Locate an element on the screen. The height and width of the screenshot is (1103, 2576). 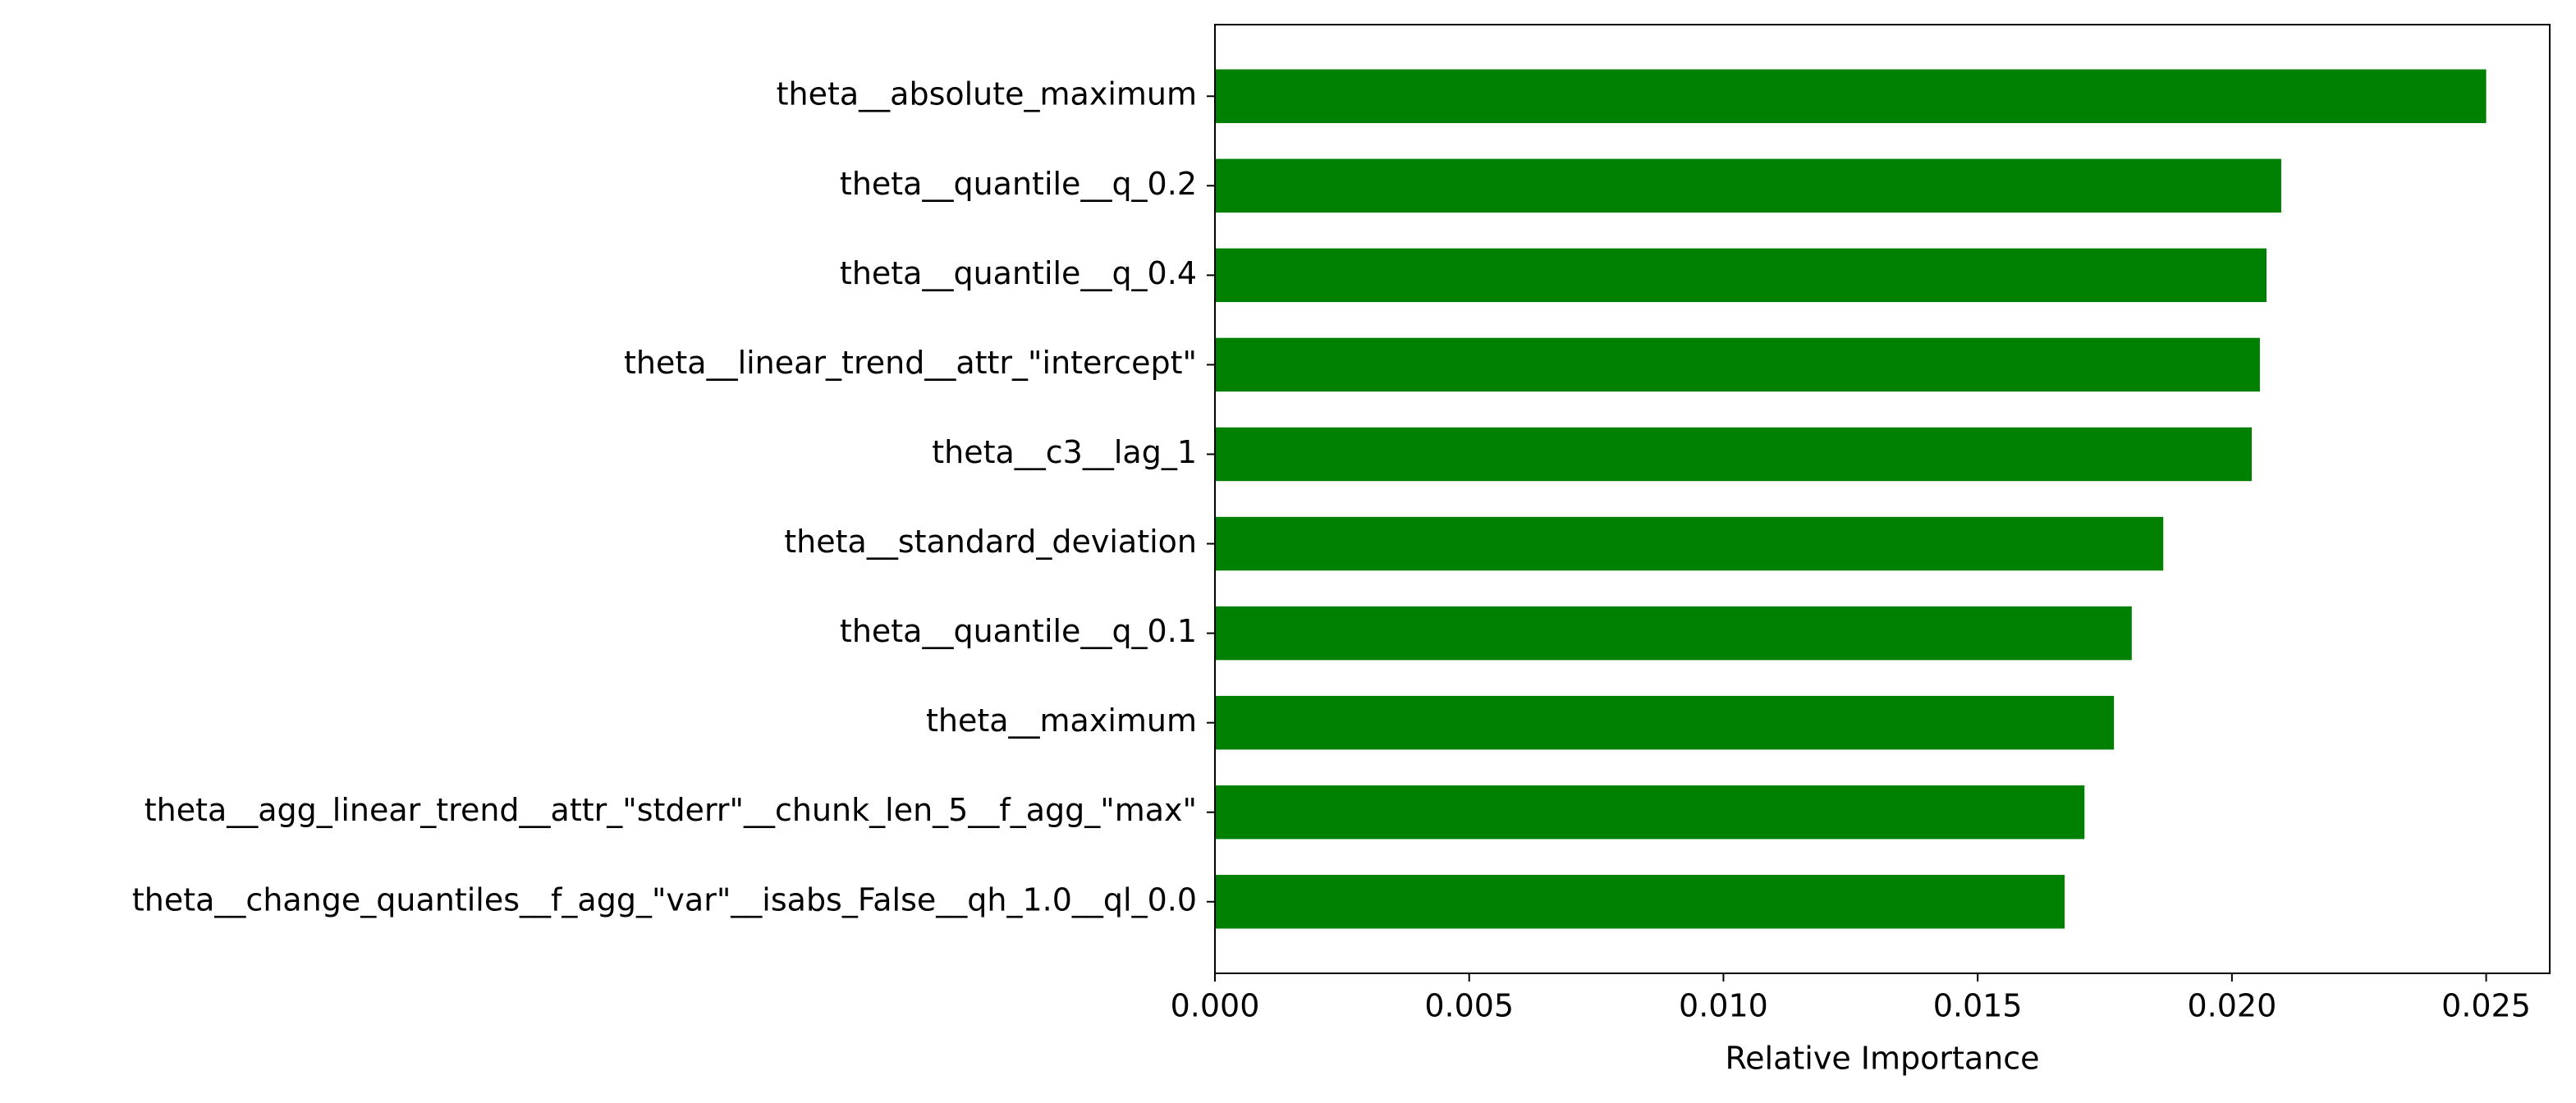
y-tick-label: theta__linear_trend__attr_"intercept" is located at coordinates (911, 363).